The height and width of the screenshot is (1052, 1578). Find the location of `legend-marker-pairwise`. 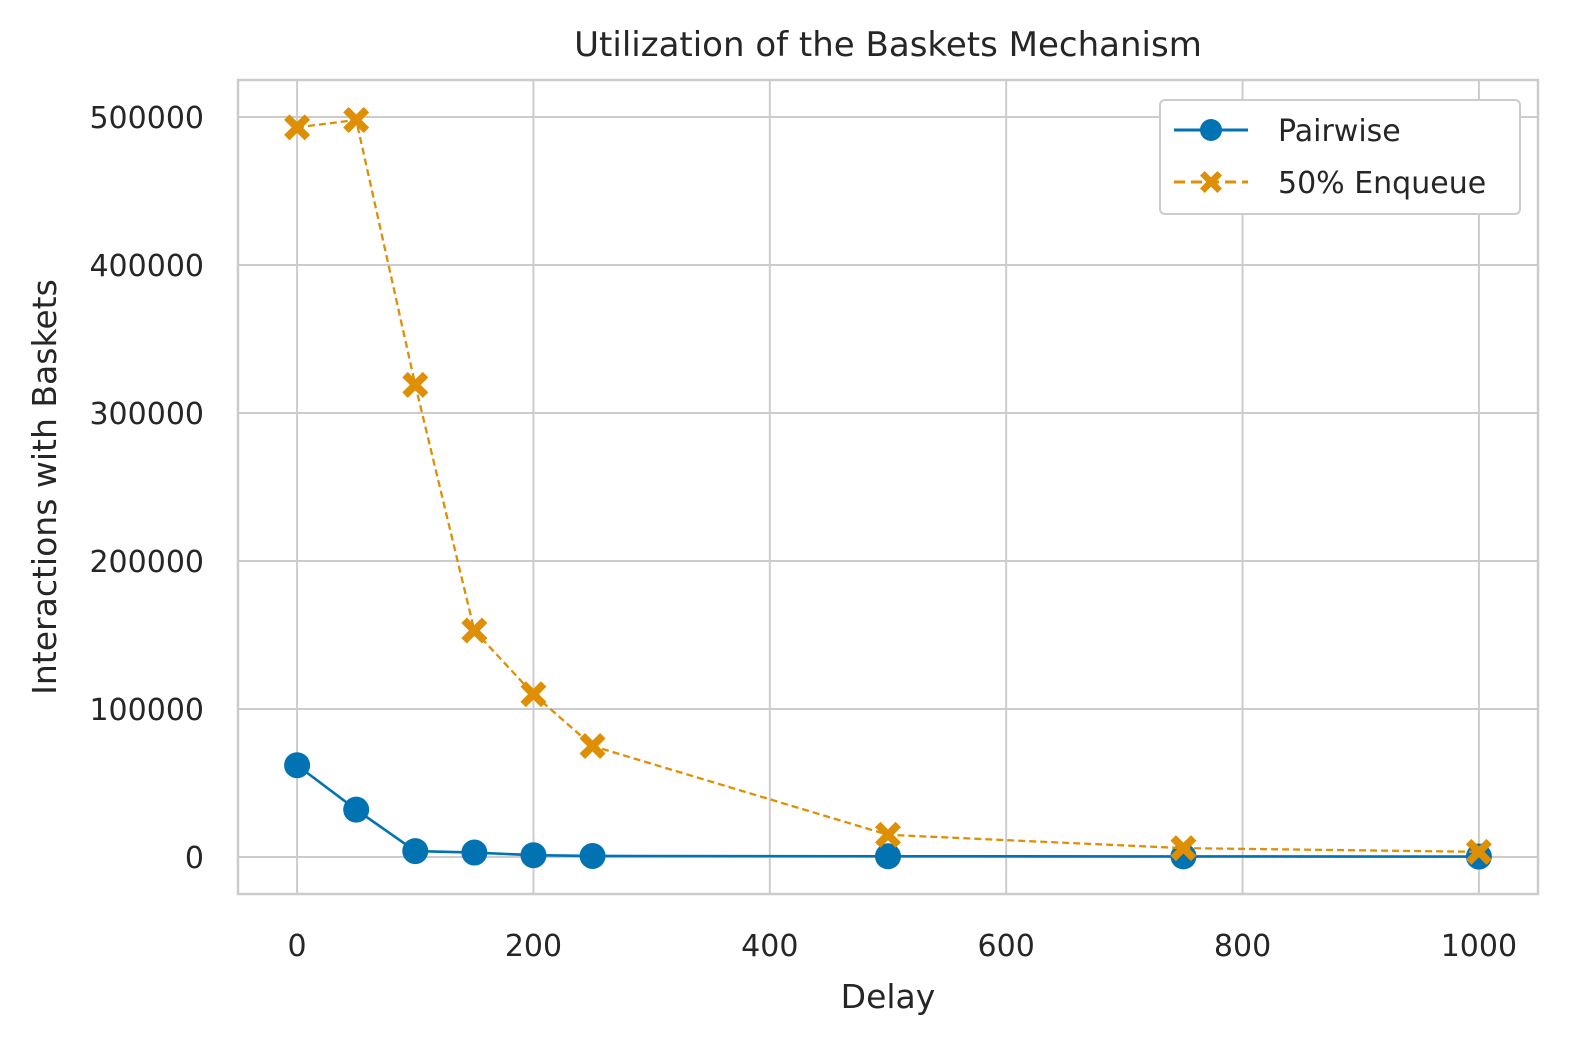

legend-marker-pairwise is located at coordinates (1211, 130).